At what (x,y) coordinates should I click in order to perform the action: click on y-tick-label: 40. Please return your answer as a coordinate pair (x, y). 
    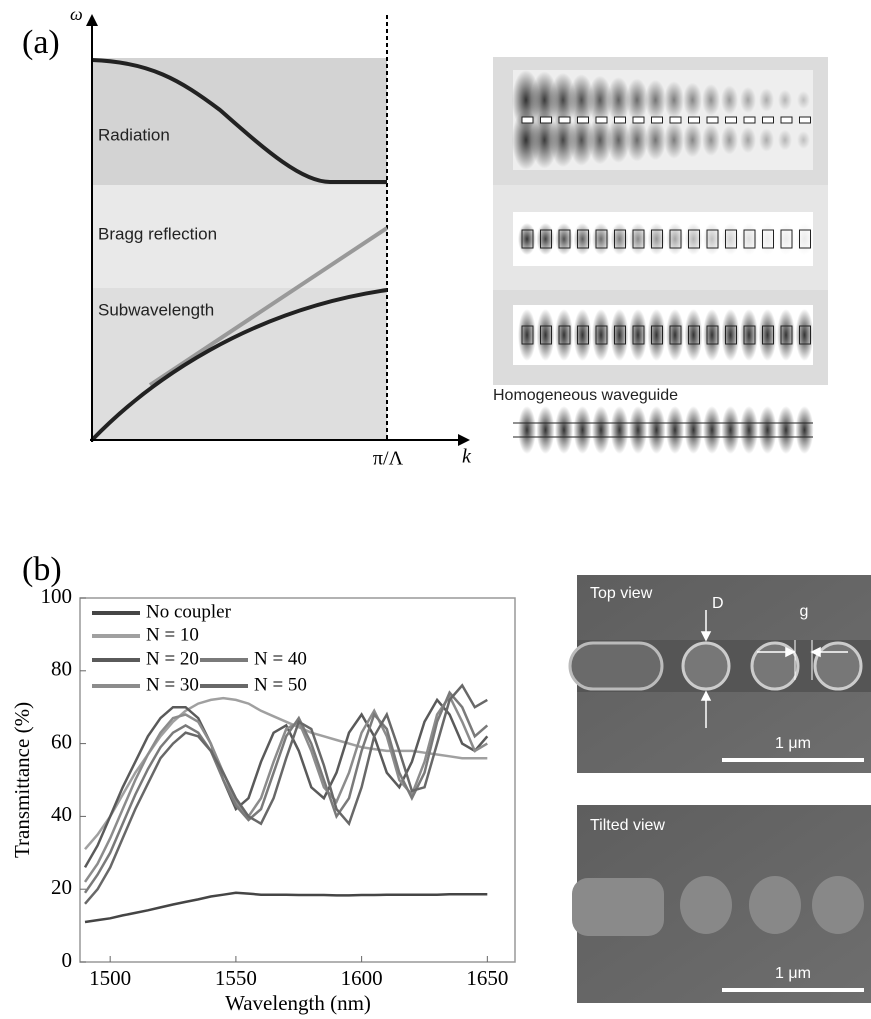
    Looking at the image, I should click on (61, 814).